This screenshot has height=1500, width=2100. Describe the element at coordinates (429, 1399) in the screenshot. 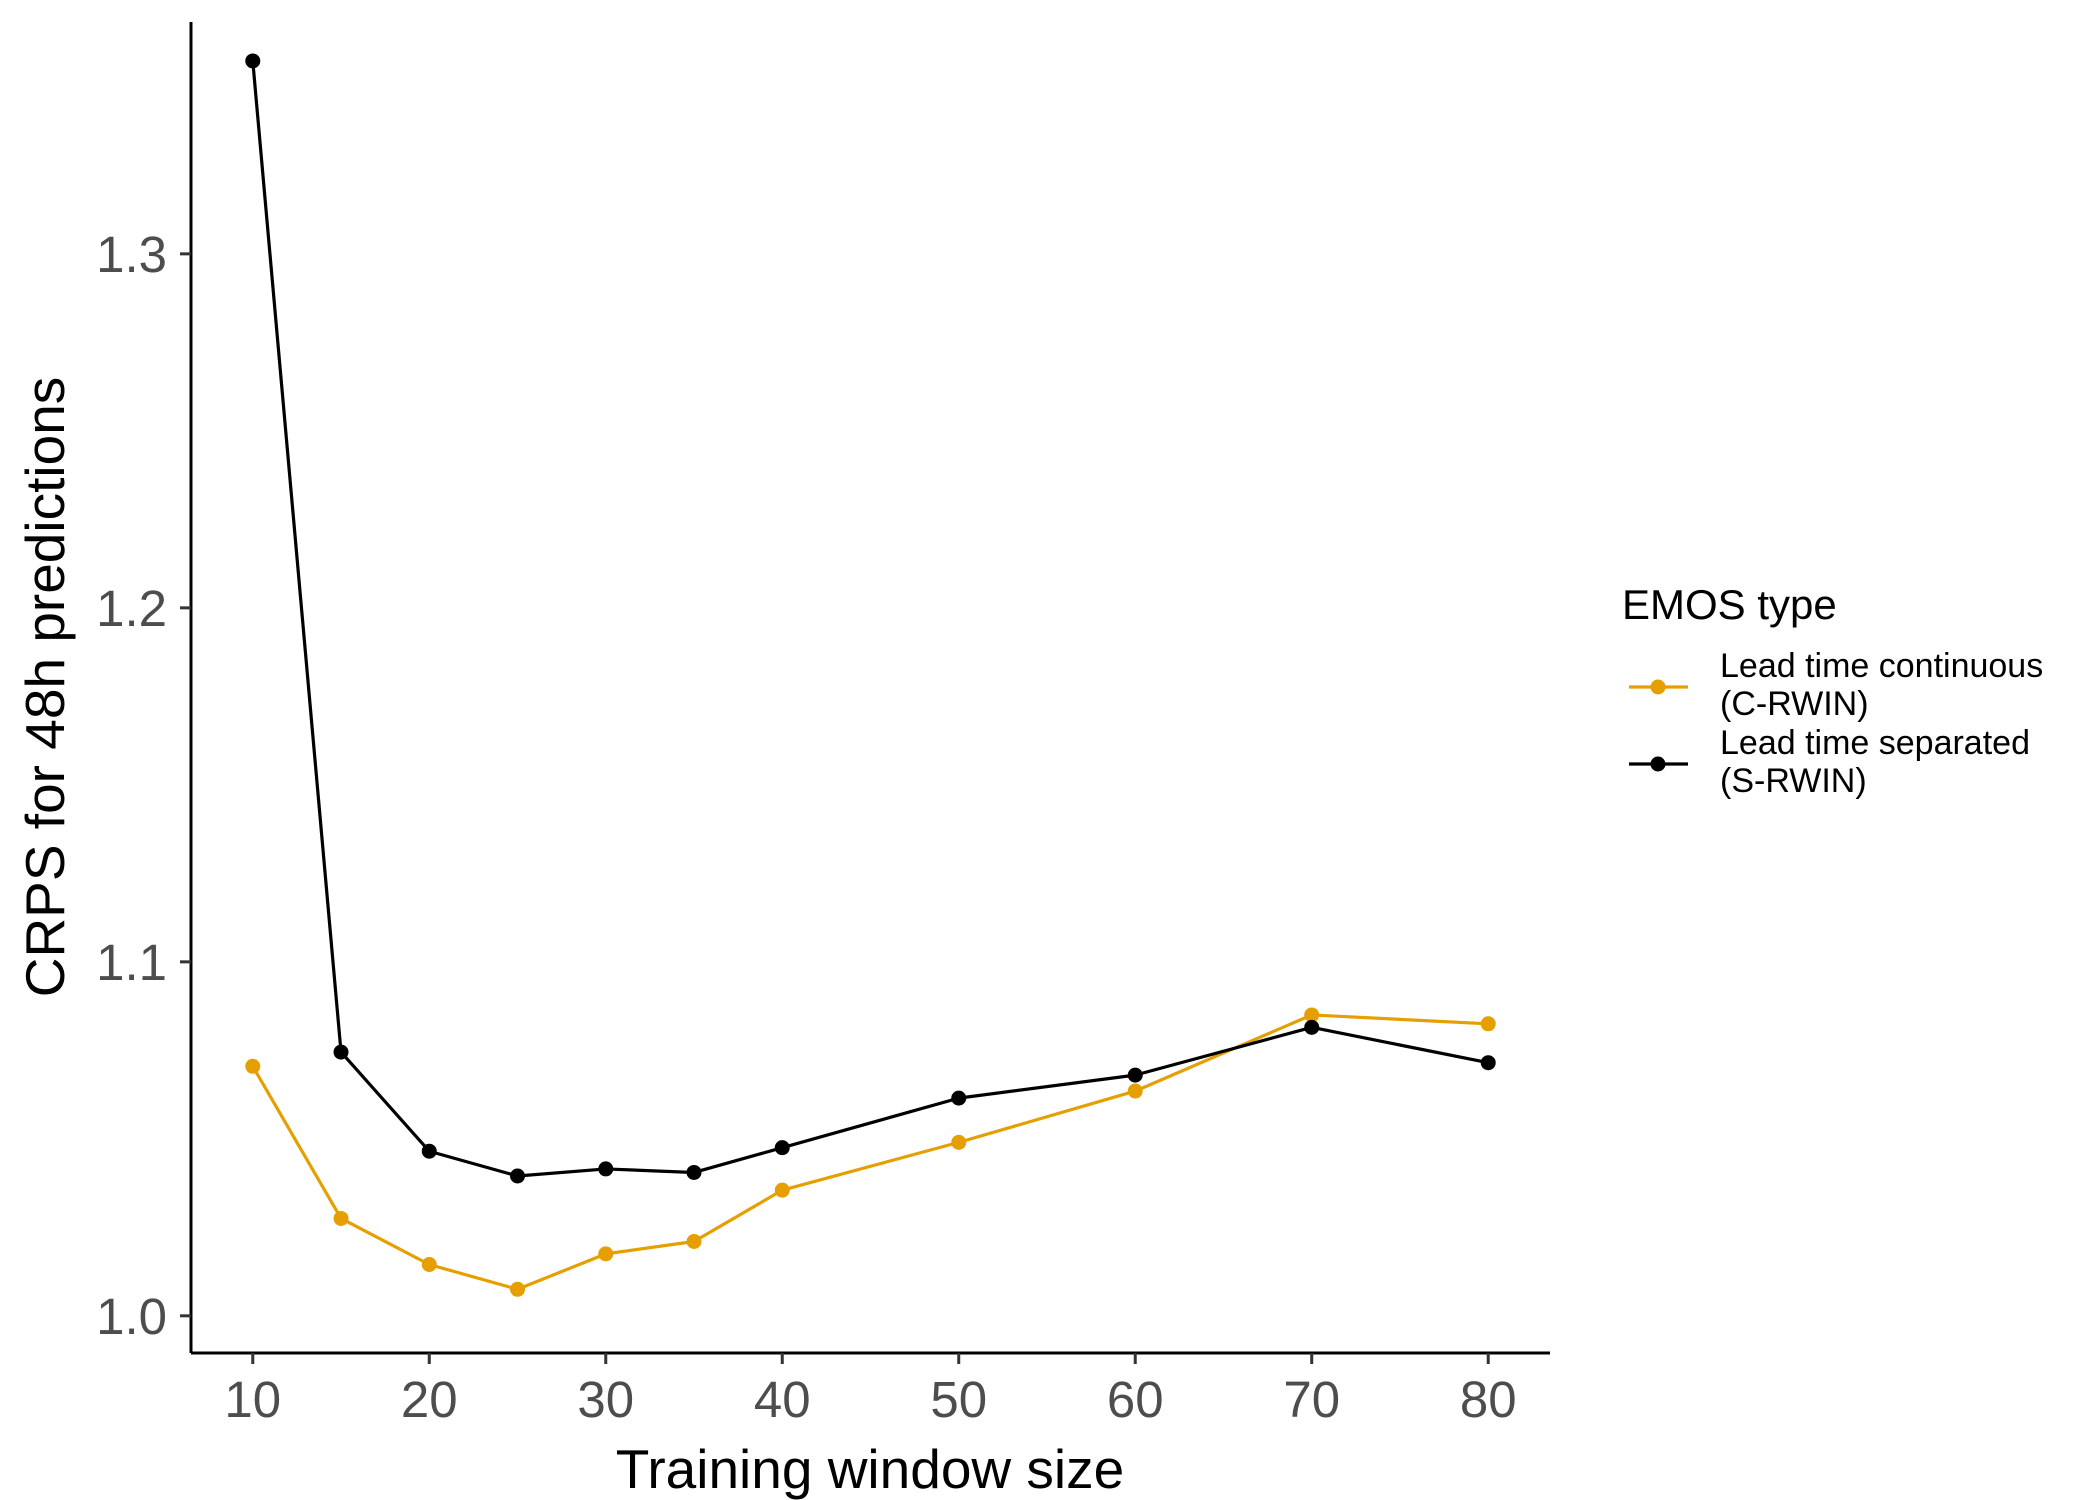

I see `x-tick-label: 20` at that location.